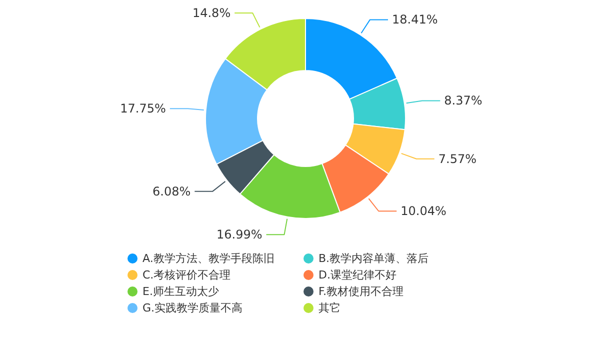 This screenshot has width=600, height=340. Describe the element at coordinates (361, 291) in the screenshot. I see `legend-label: F.教材使用不合理` at that location.